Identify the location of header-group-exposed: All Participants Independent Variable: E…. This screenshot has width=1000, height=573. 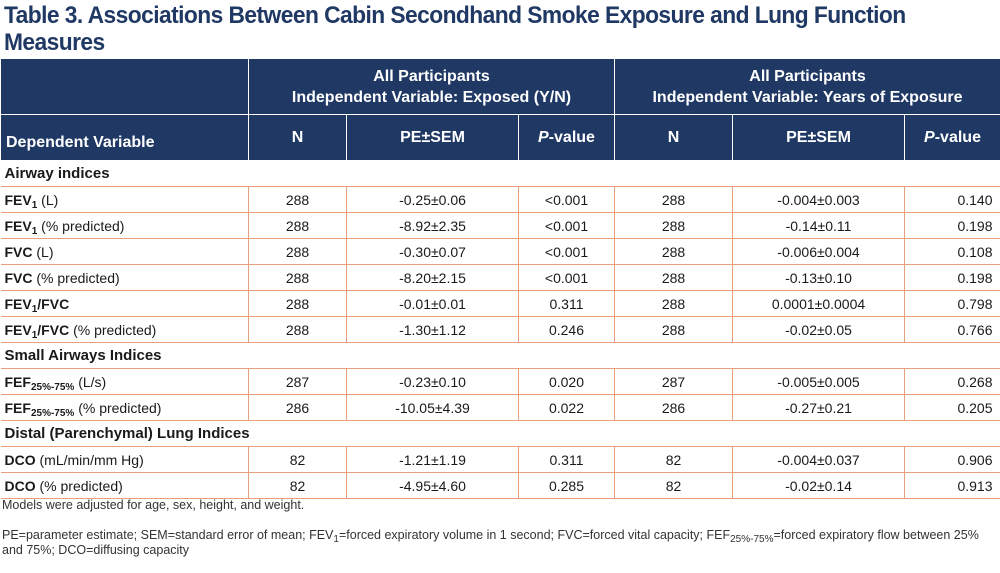
(431, 86).